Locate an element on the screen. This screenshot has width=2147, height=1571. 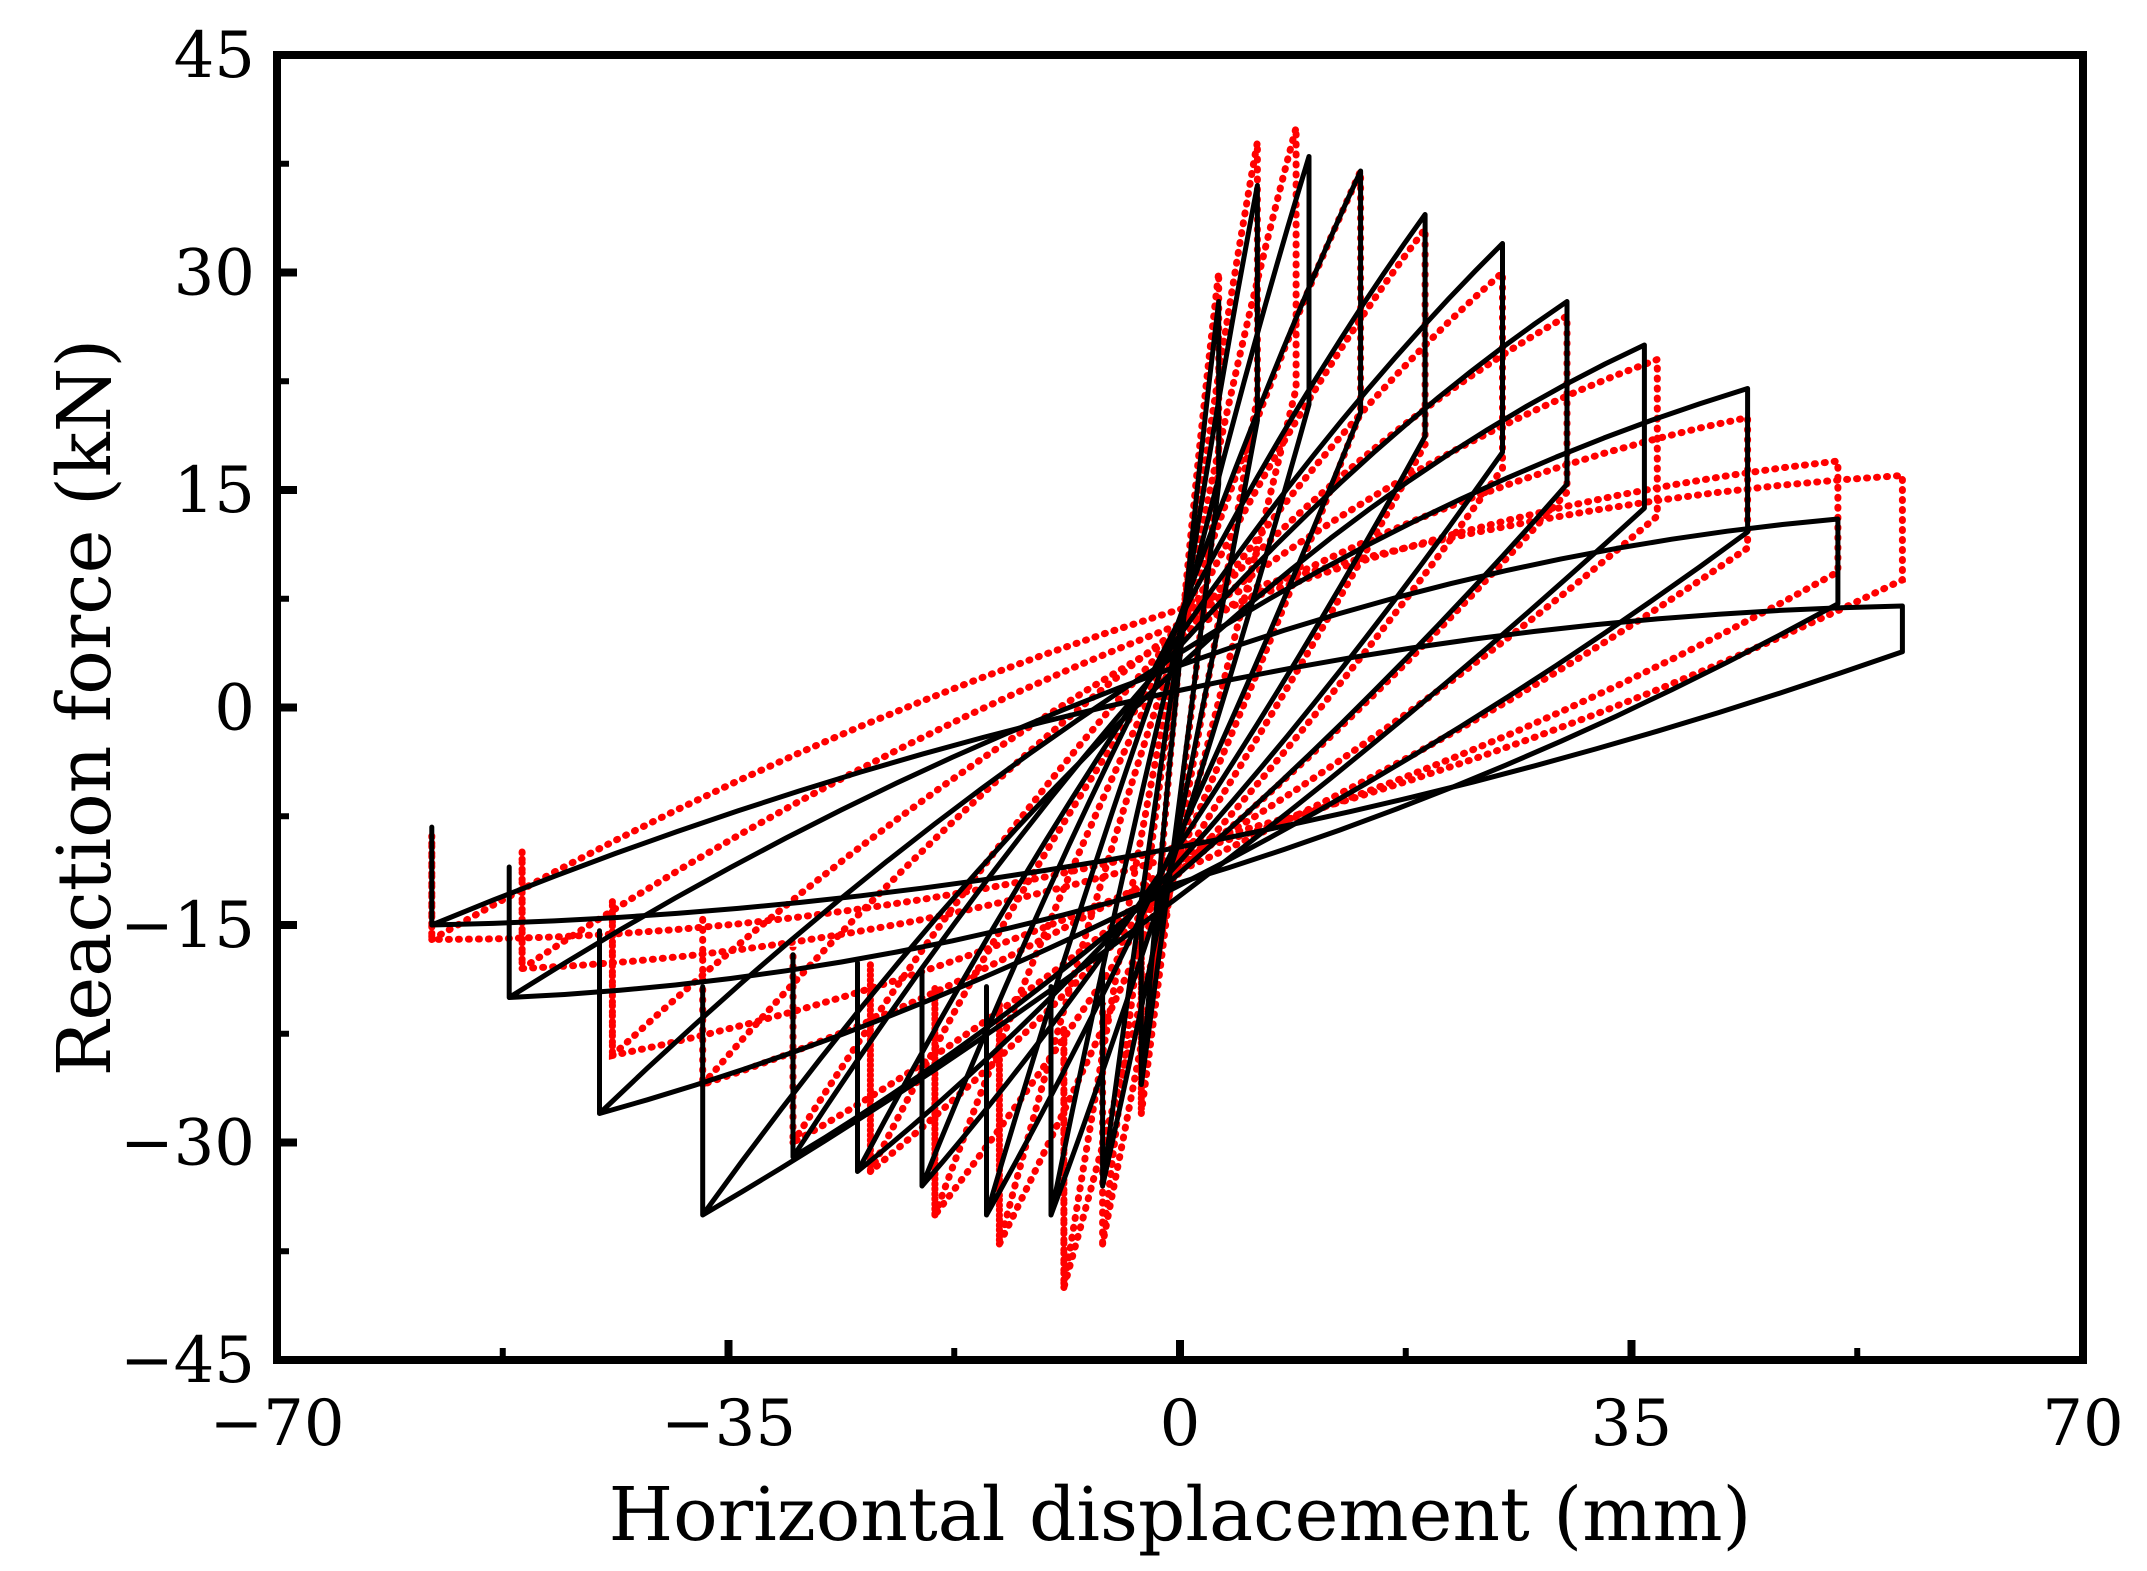
x-tick-label: −70 is located at coordinates (276, 1424).